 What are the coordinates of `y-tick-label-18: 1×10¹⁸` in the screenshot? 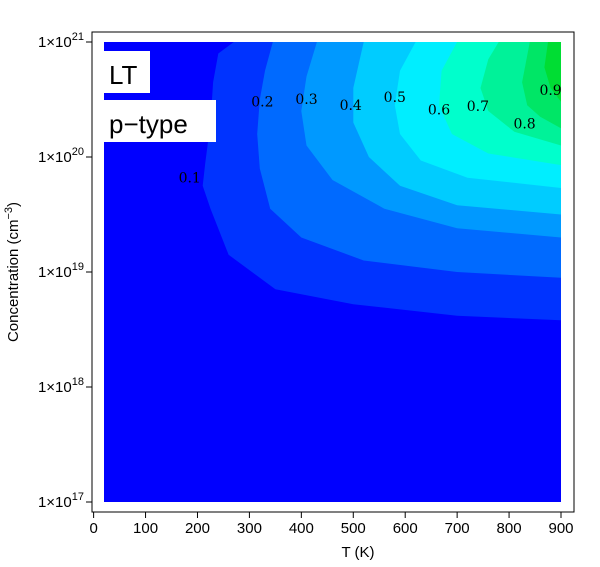 It's located at (61, 386).